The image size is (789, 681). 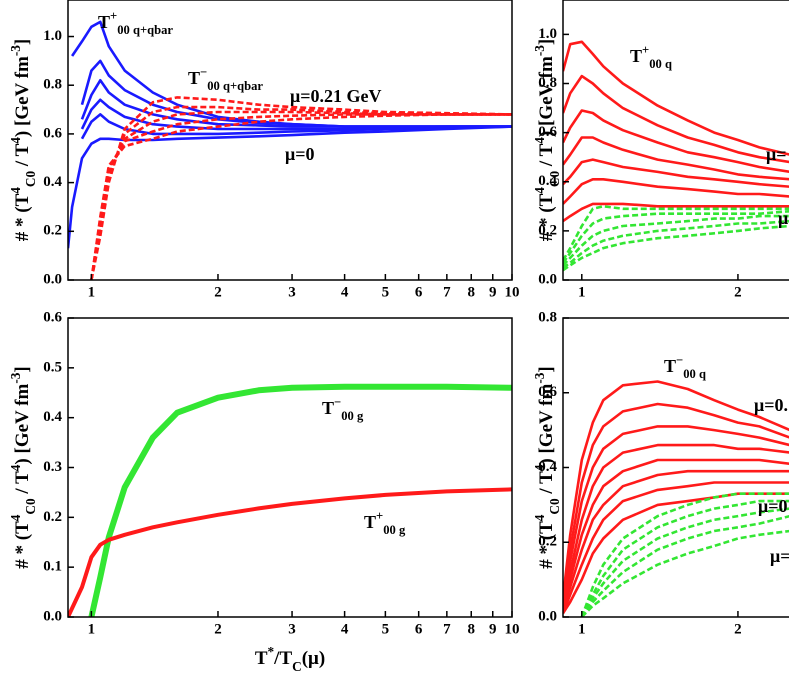 I want to click on annotation: T−00 q, so click(x=685, y=367).